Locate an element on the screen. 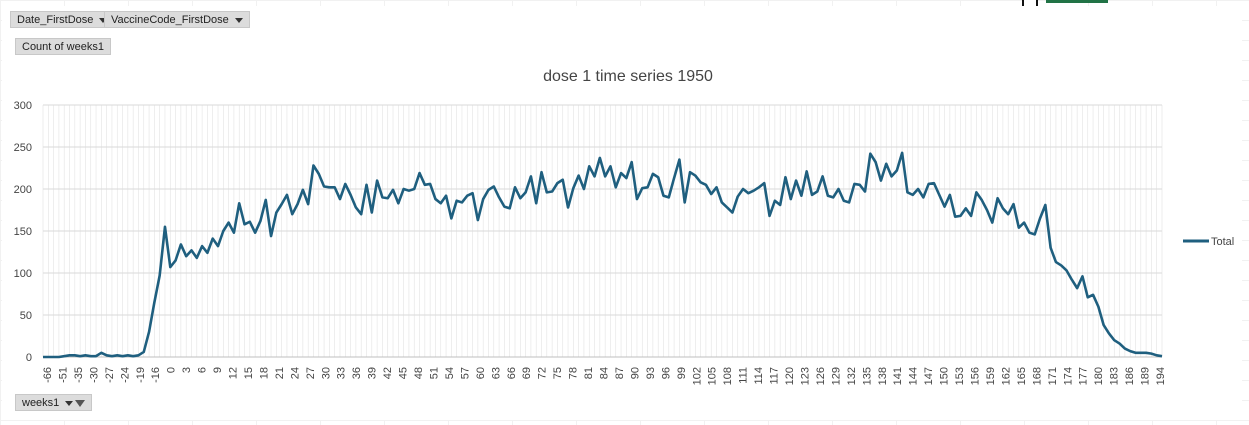  value-field-button: Count of weeks1 is located at coordinates (63, 46).